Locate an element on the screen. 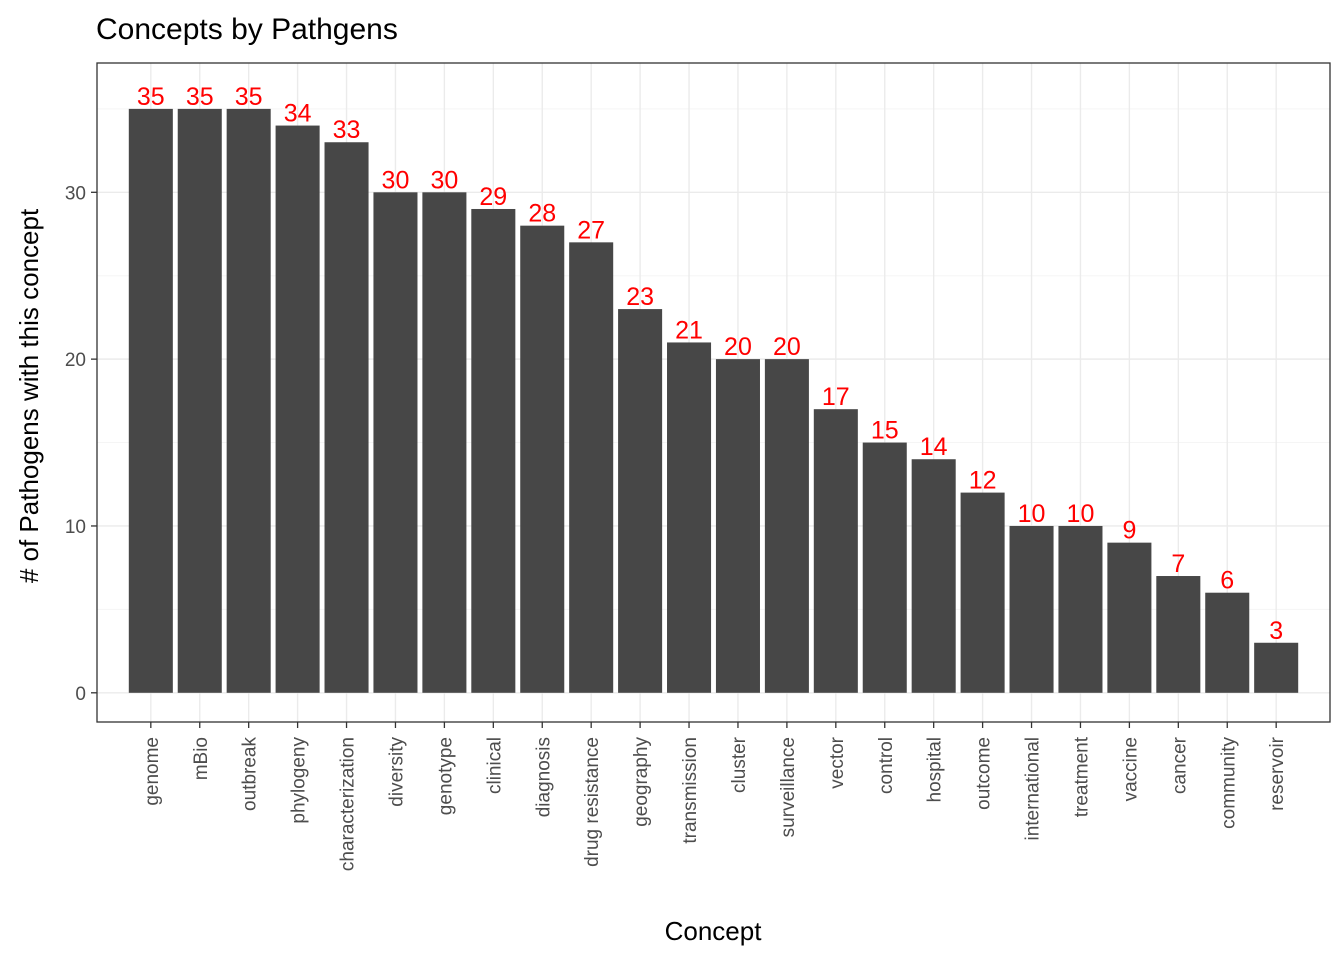  x-tick-label: outcome is located at coordinates (984, 773).